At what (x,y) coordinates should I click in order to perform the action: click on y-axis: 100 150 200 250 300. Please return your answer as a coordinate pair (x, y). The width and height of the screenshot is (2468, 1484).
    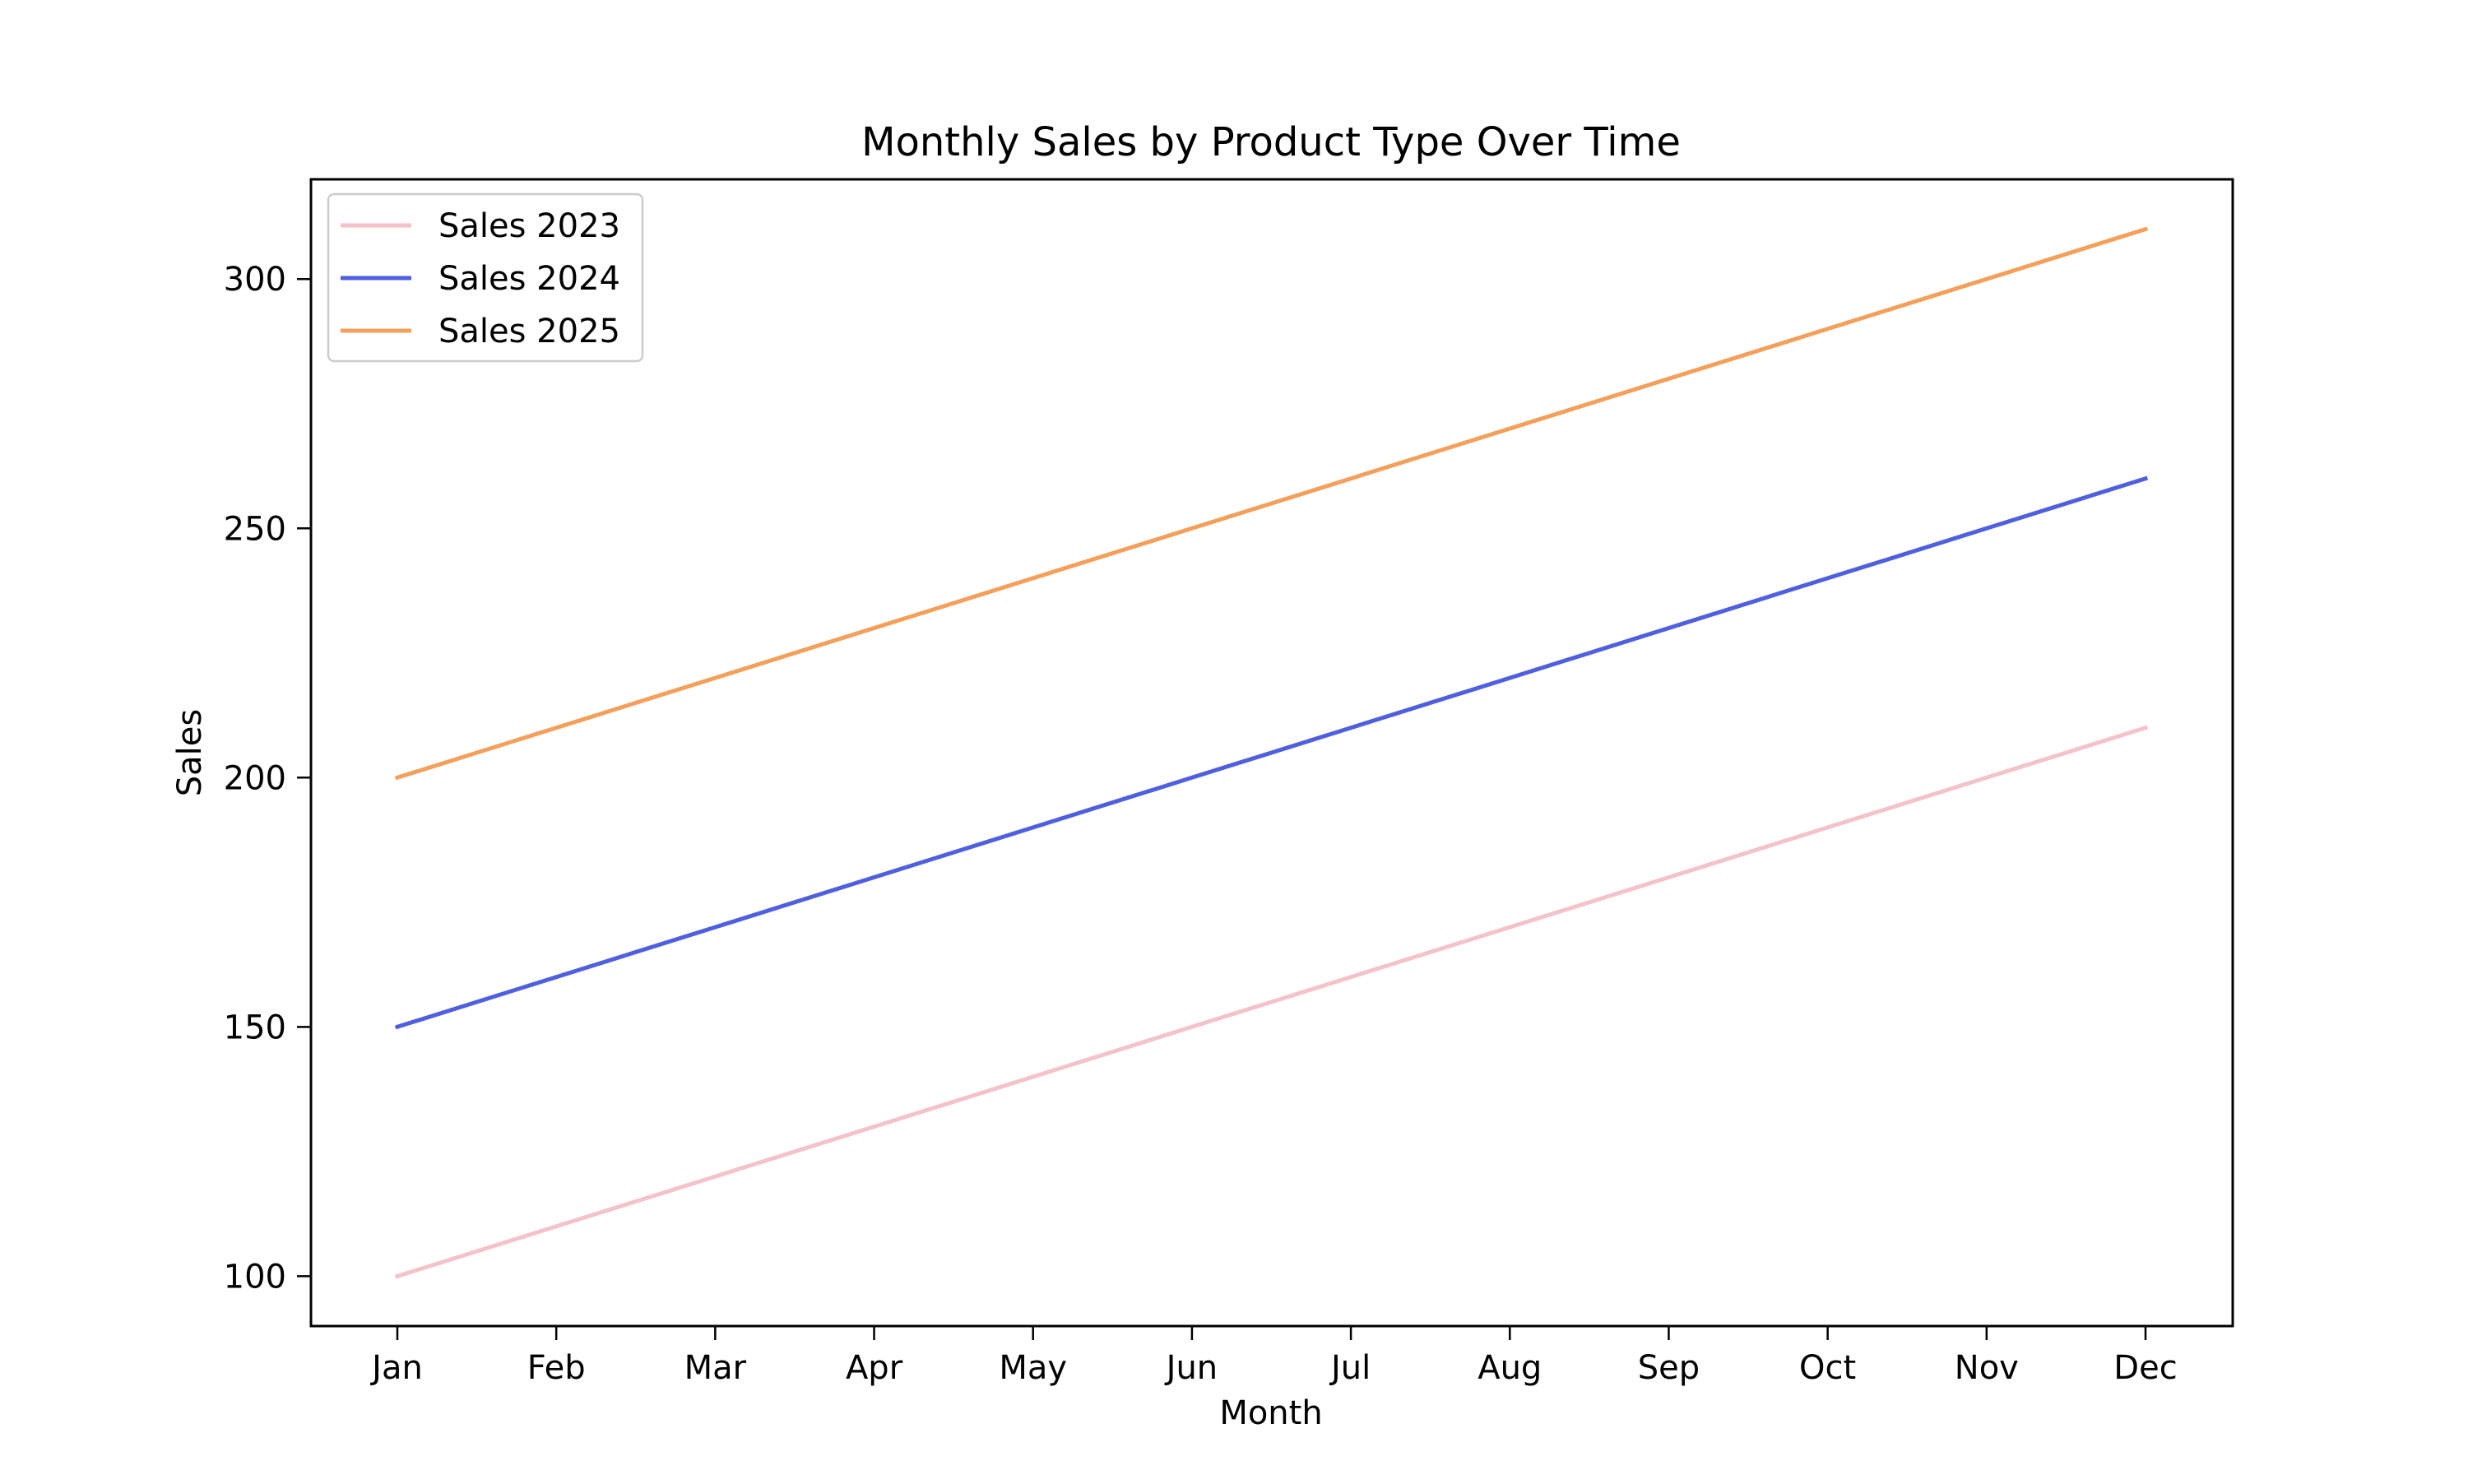
    Looking at the image, I should click on (267, 778).